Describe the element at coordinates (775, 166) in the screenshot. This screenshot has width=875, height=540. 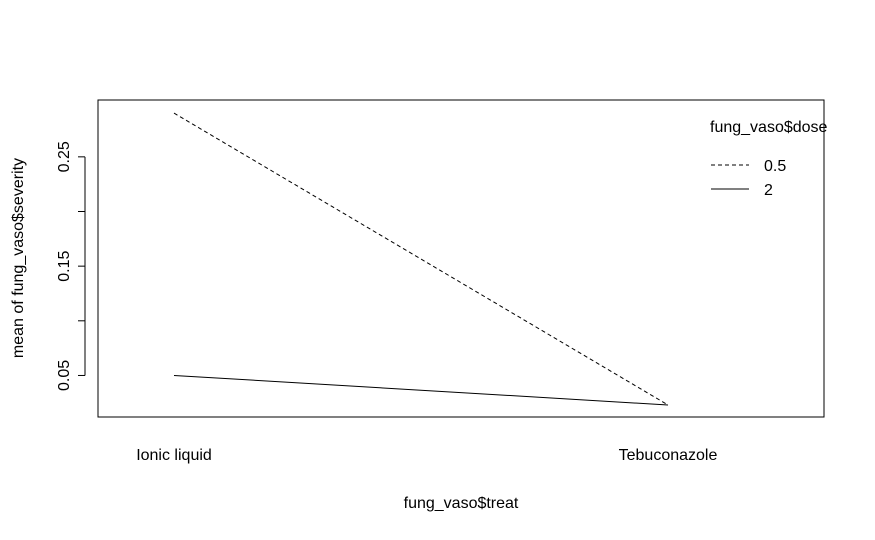
I see `legend-label: 0.5` at that location.